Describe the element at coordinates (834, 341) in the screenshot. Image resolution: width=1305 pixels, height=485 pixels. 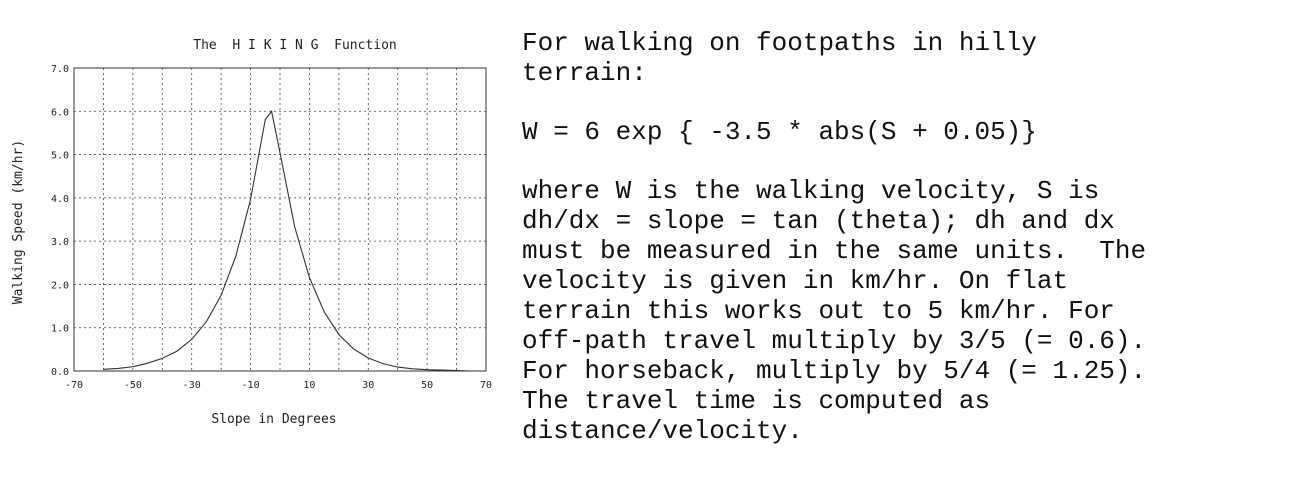
I see `body-line: off-path travel multiply by 3/5 (= 0.6).` at that location.